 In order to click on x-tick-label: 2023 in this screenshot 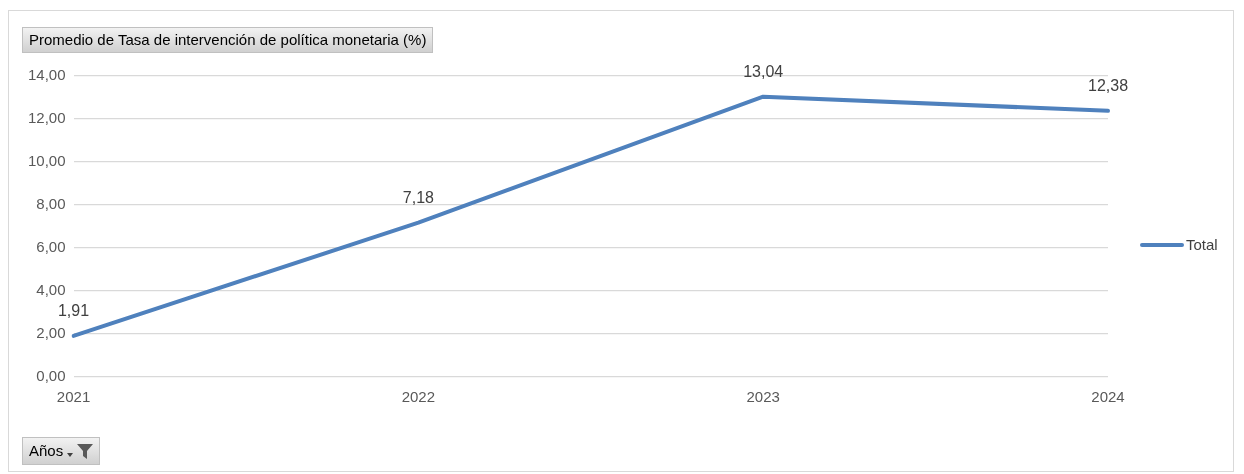, I will do `click(763, 397)`.